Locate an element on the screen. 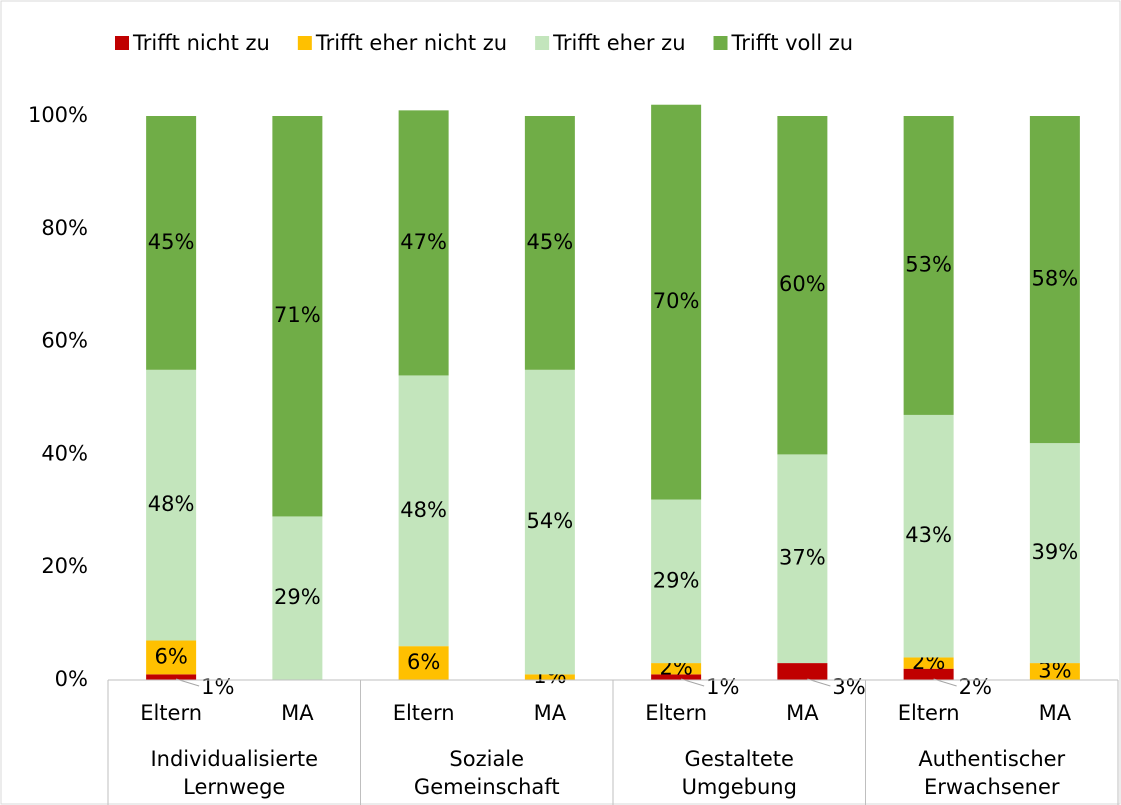  value-label: 2% is located at coordinates (975, 687).